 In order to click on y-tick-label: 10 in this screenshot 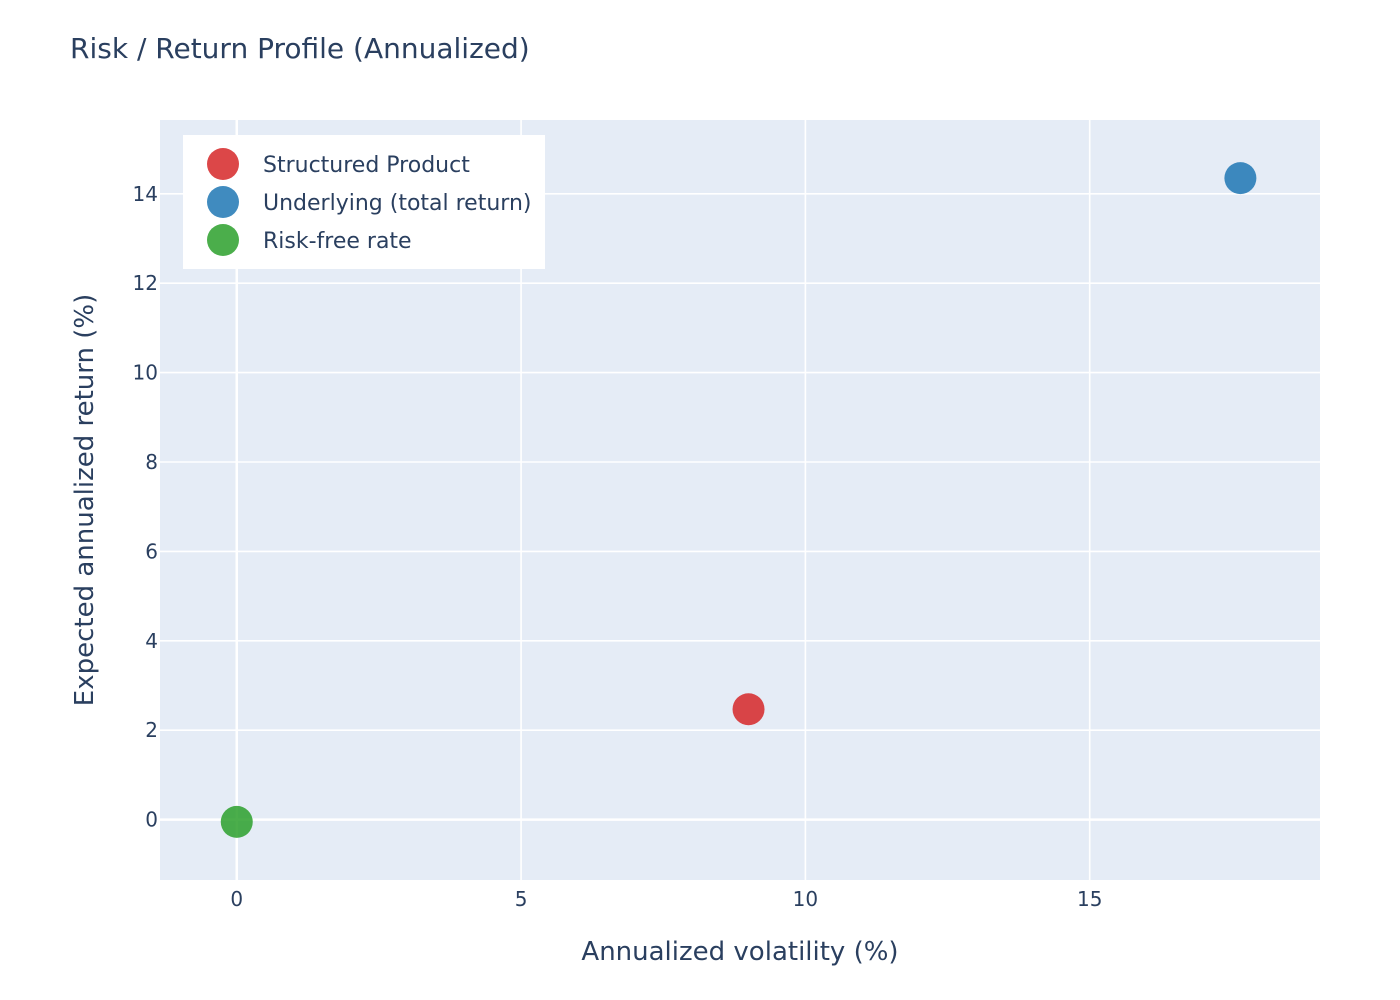, I will do `click(145, 373)`.